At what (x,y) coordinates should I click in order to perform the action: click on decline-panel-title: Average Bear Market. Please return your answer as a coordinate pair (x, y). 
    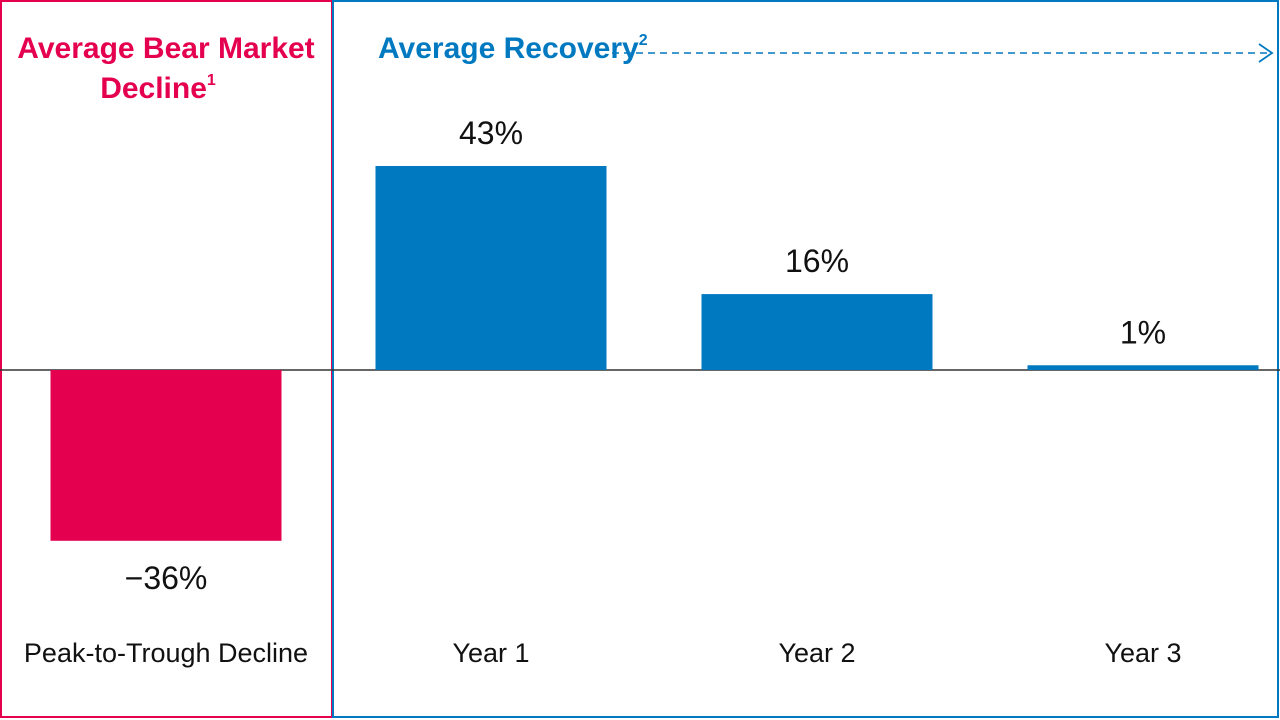
    Looking at the image, I should click on (165, 48).